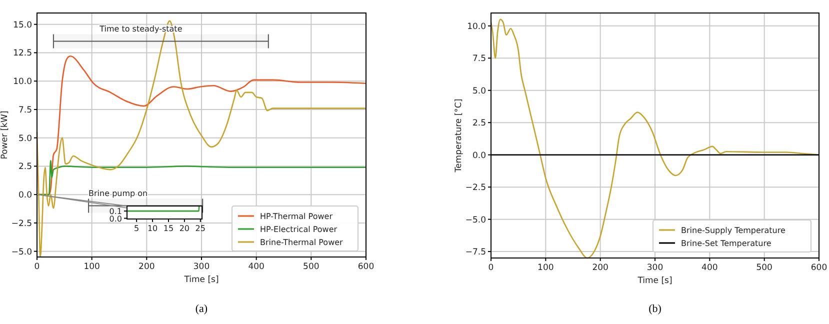  I want to click on x-tick-label: 15, so click(168, 228).